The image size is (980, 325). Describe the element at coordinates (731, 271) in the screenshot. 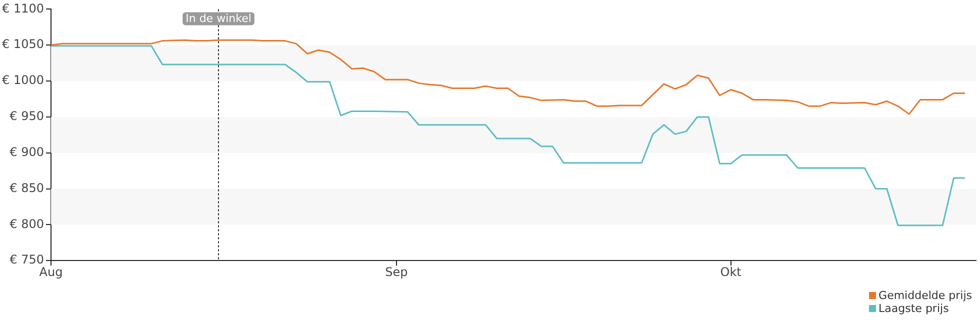

I see `x-tick-label: Okt` at that location.